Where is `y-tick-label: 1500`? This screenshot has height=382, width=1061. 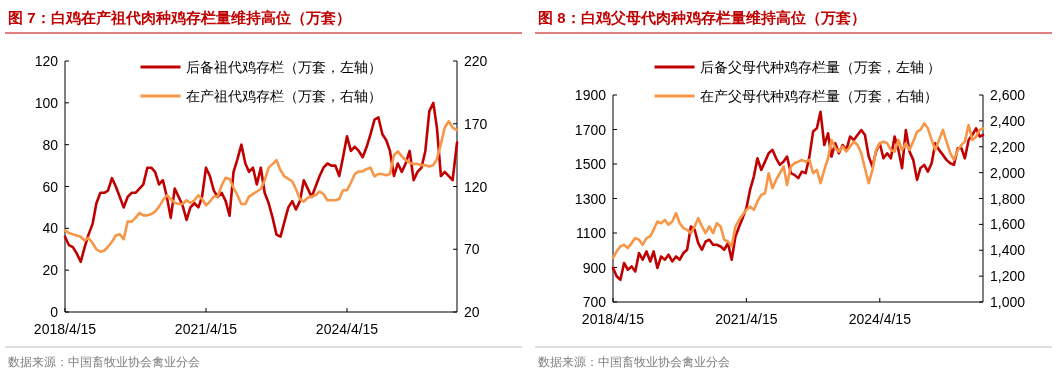
y-tick-label: 1500 is located at coordinates (590, 164).